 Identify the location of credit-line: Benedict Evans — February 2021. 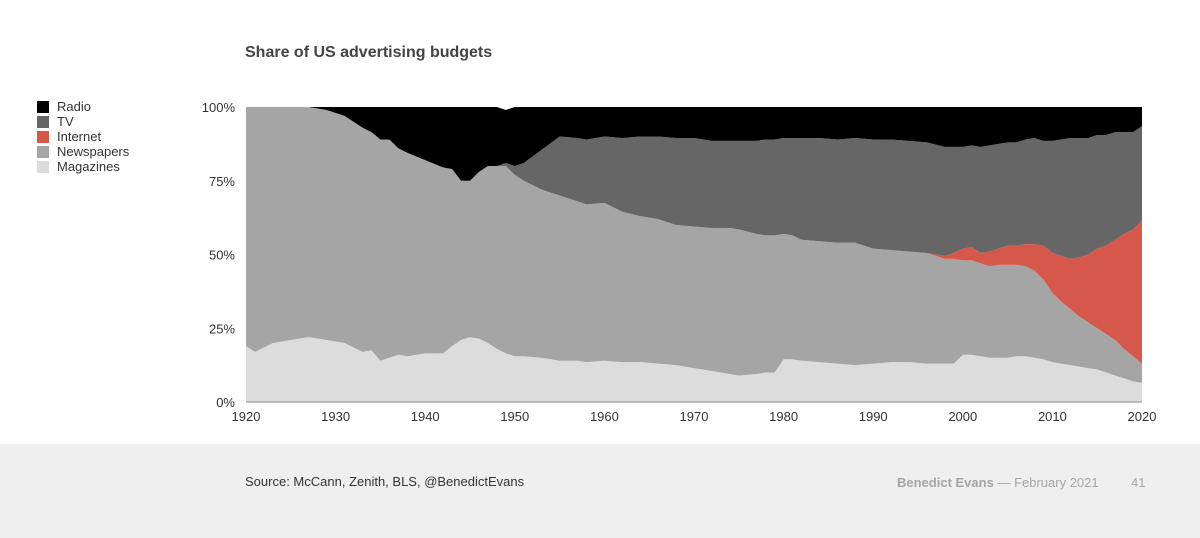
(998, 482).